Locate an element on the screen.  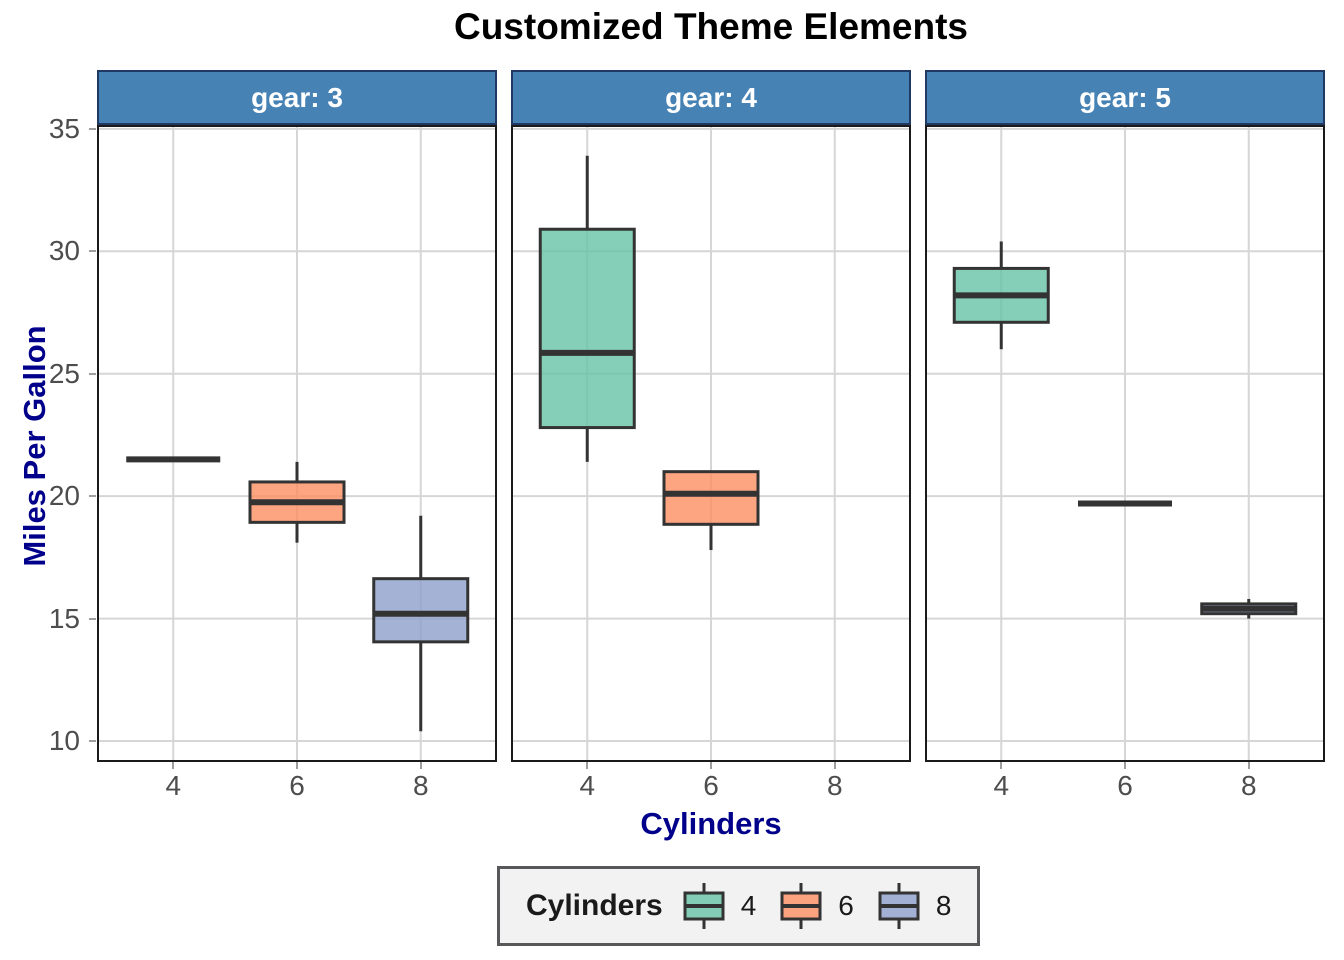
facet-strip-label: gear: 5 is located at coordinates (1125, 97).